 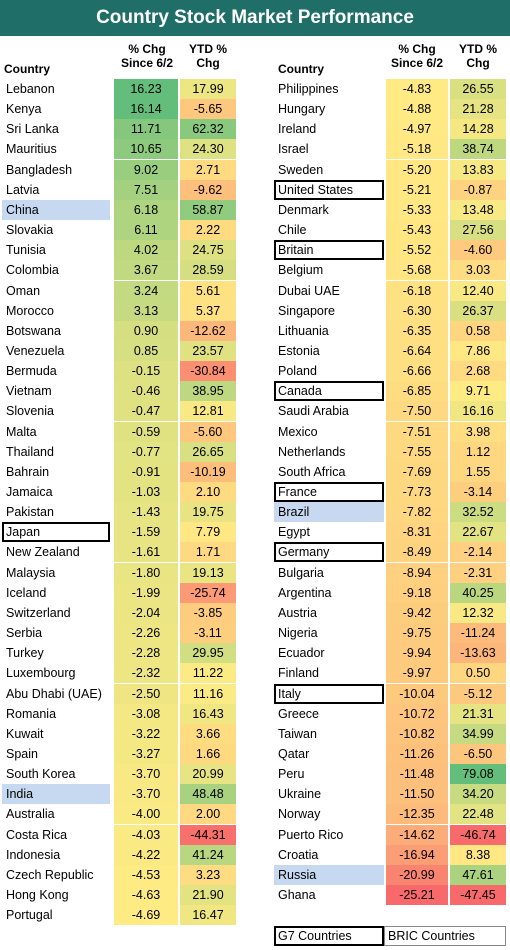 I want to click on table-row: Canada -6.85 9.71, so click(x=255, y=391).